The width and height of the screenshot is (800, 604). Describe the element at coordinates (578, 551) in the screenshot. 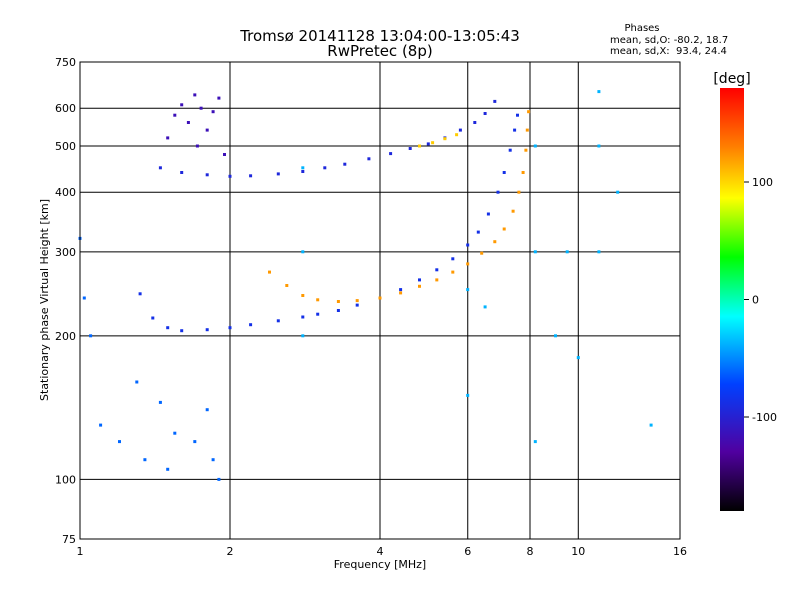

I see `x-tick-label: 10` at that location.